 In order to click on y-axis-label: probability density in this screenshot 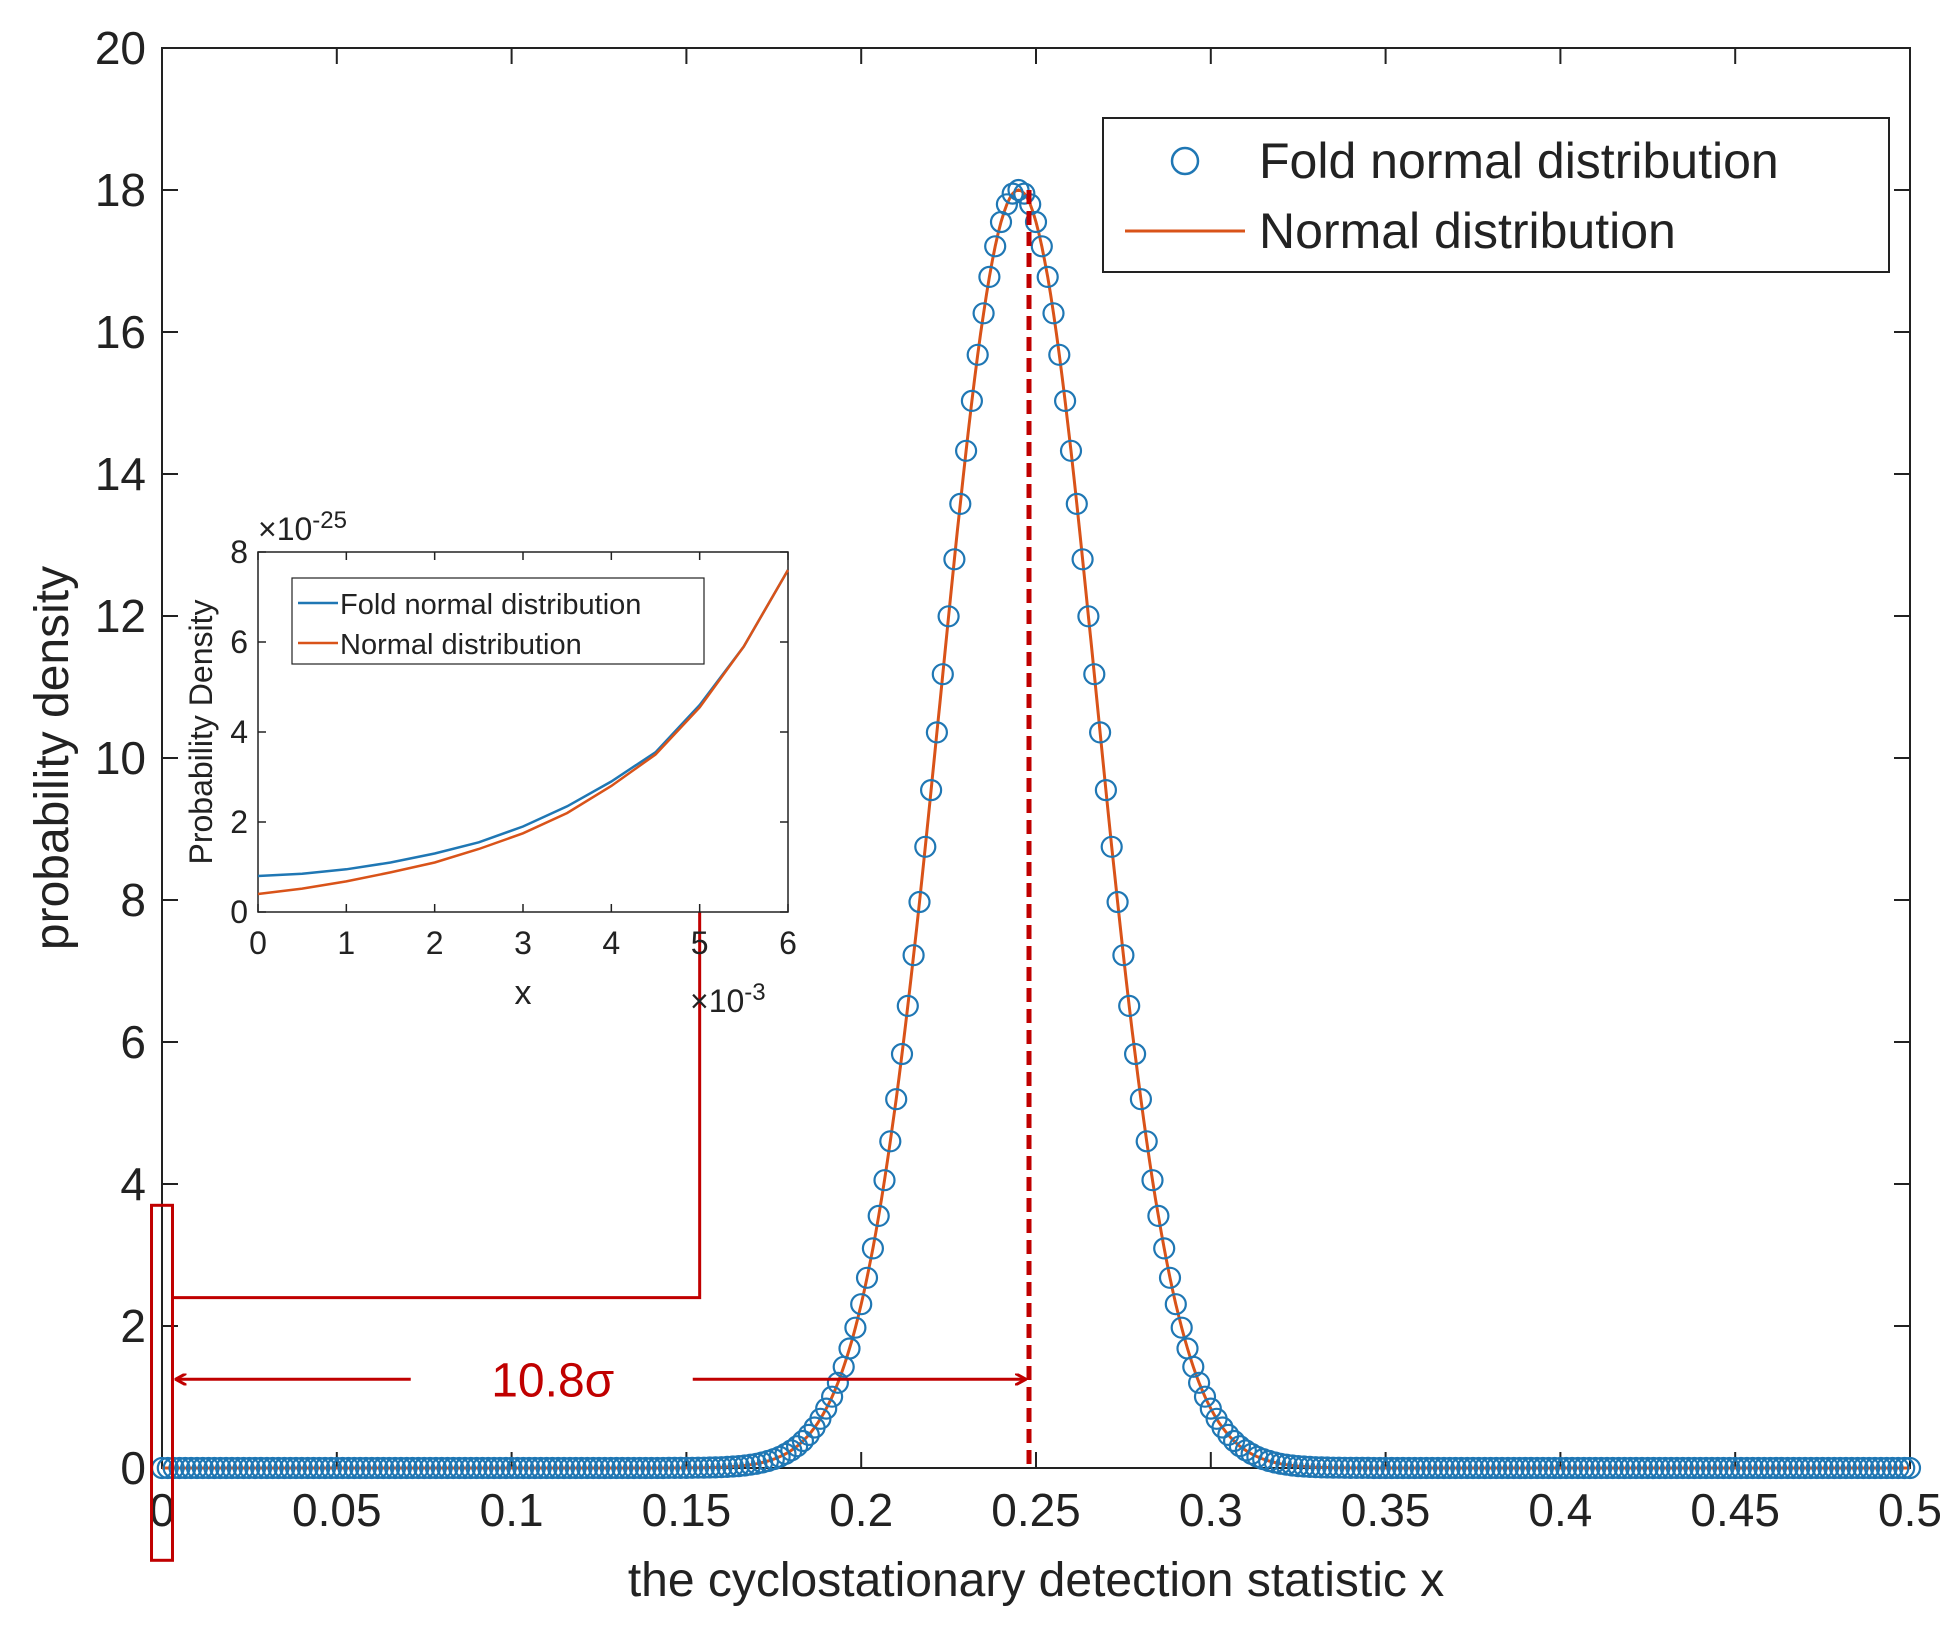, I will do `click(52, 758)`.